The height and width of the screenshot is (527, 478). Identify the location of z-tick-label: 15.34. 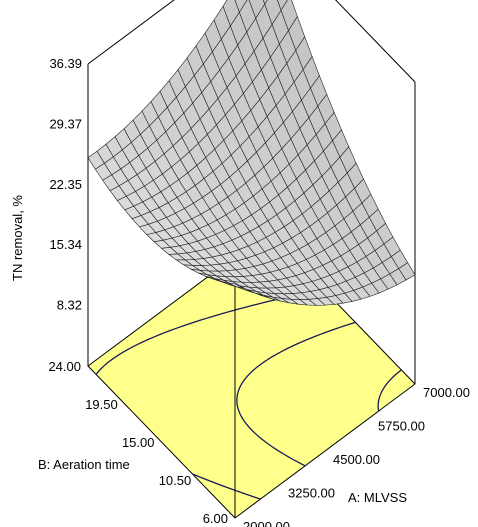
(65, 244).